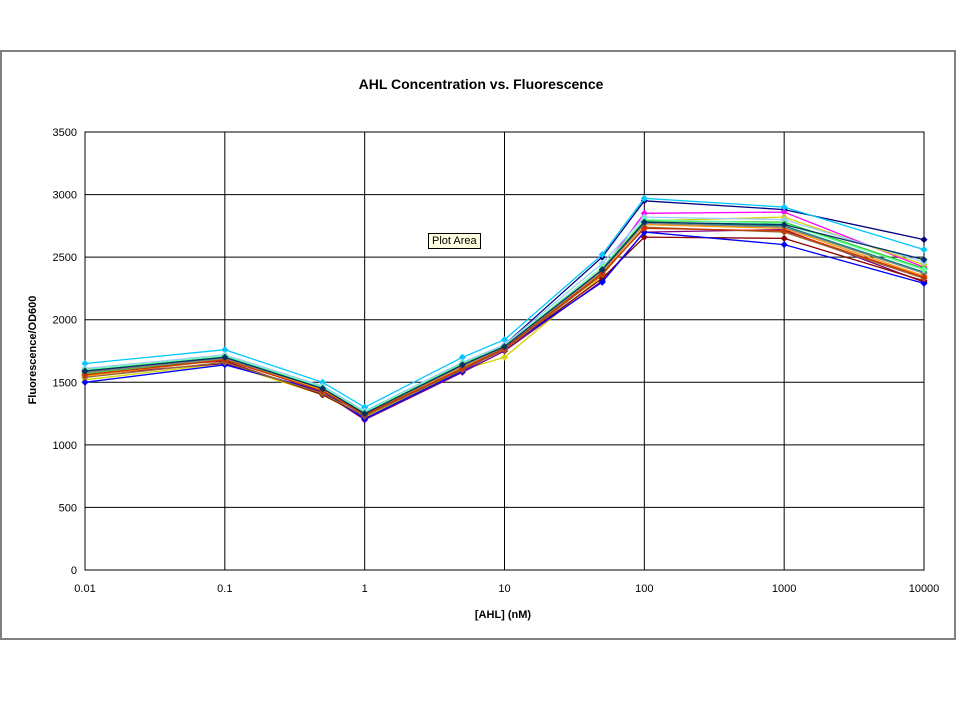  Describe the element at coordinates (644, 589) in the screenshot. I see `x-tick-label: 100` at that location.